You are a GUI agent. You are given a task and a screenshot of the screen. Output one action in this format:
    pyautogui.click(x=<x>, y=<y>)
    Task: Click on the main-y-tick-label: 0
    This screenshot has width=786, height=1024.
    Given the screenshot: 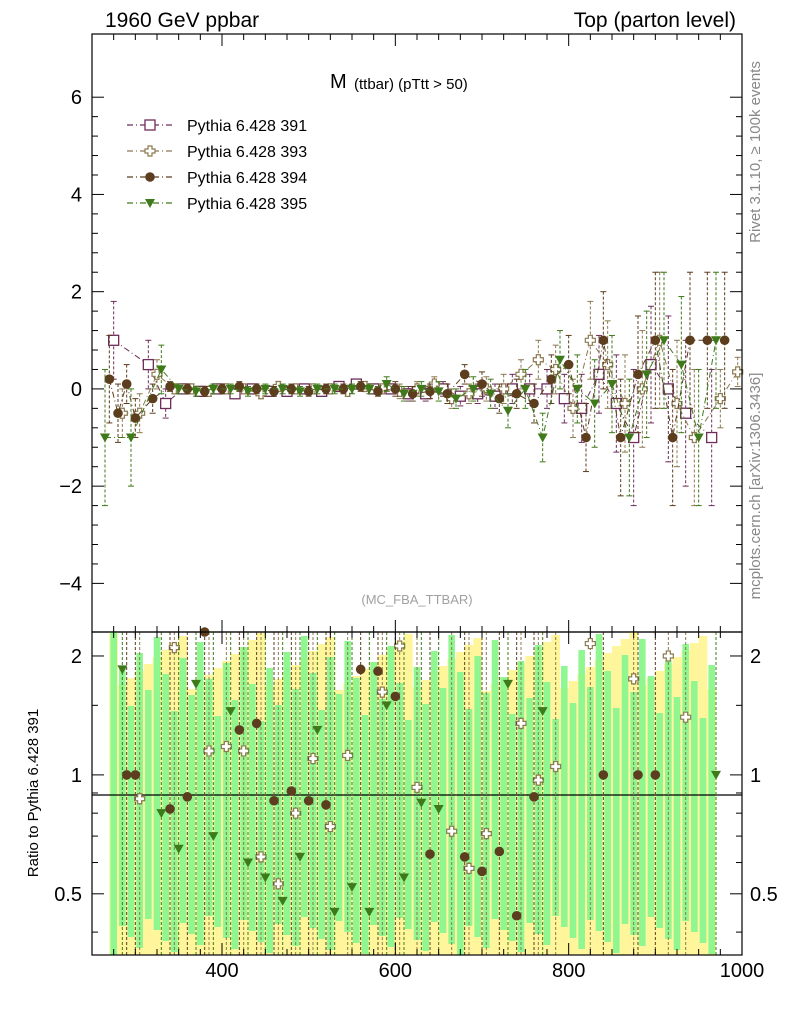 What is the action you would take?
    pyautogui.click(x=76, y=390)
    